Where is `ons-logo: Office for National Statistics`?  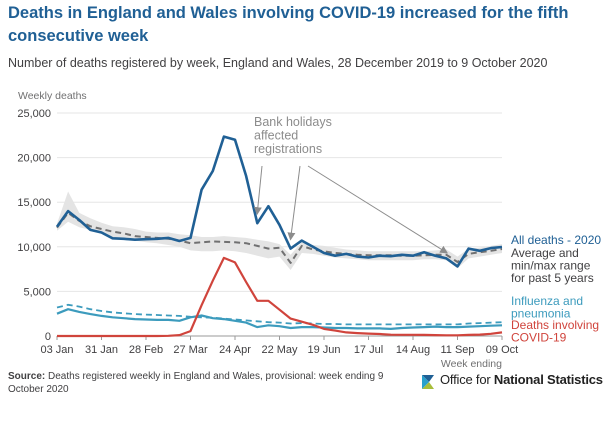
ons-logo: Office for National Statistics is located at coordinates (517, 385).